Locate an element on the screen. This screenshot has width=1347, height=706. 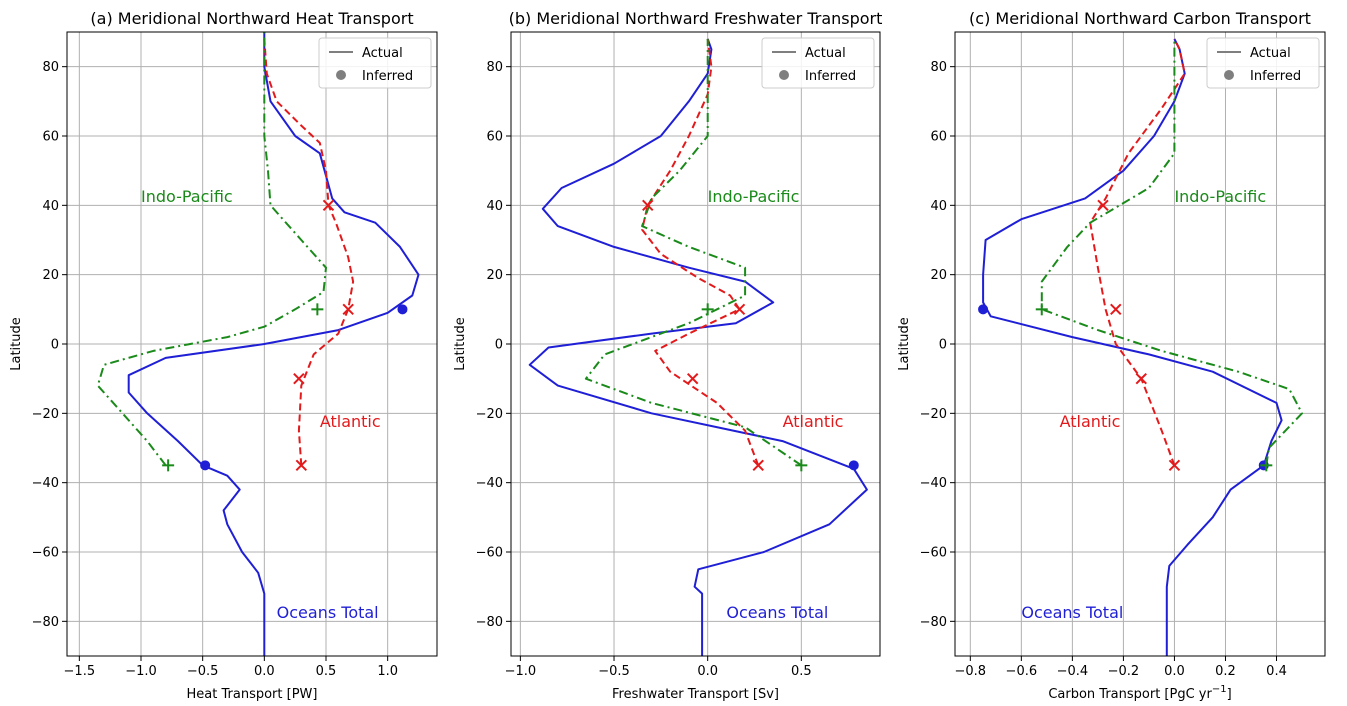
x-tick-label: 0.4 is located at coordinates (1276, 671).